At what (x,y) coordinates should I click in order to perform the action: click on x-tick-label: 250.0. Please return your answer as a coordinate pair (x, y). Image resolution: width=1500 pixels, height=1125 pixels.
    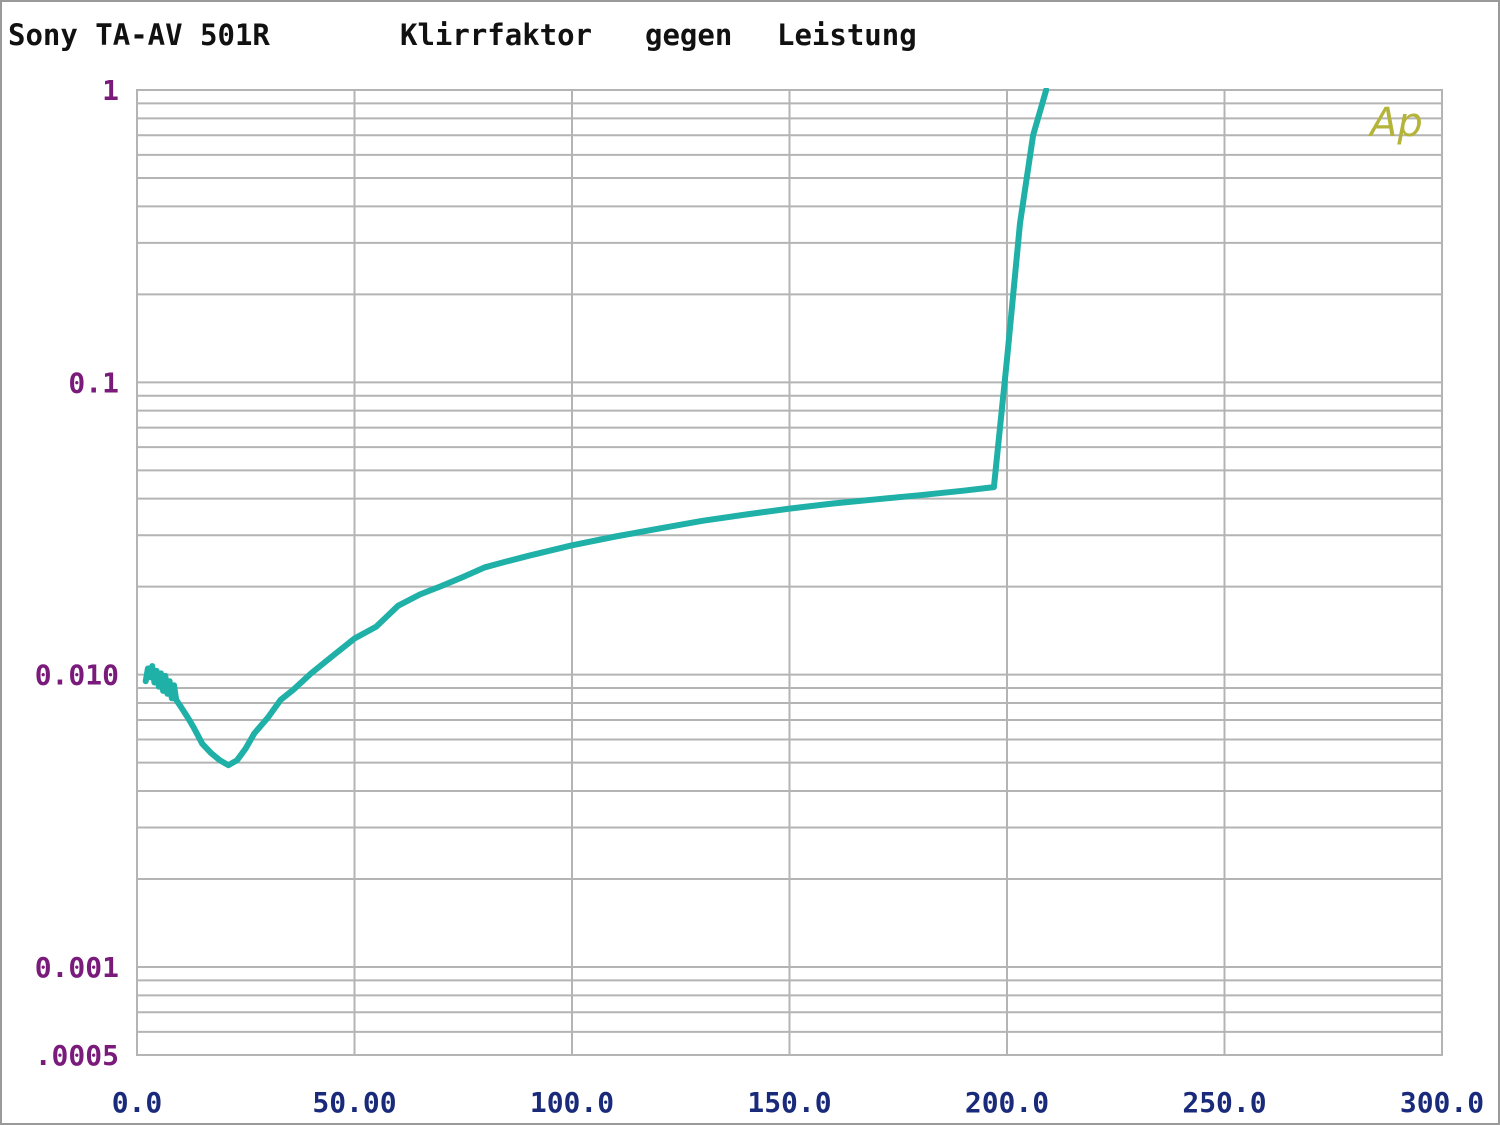
    Looking at the image, I should click on (1224, 1102).